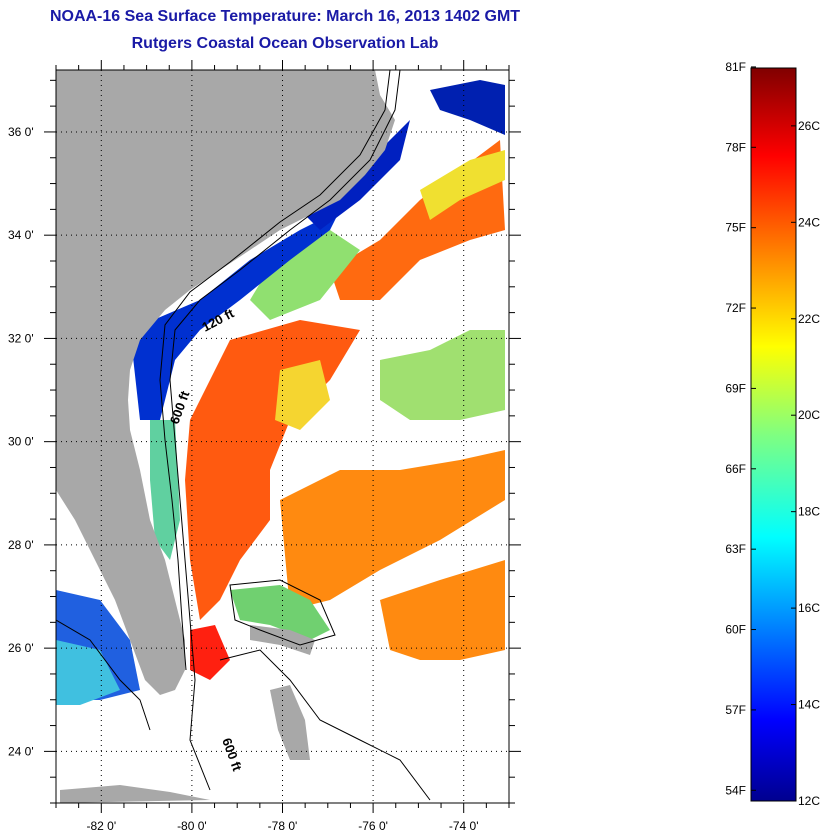  What do you see at coordinates (21, 338) in the screenshot?
I see `lat-tick-label: 32 0'` at bounding box center [21, 338].